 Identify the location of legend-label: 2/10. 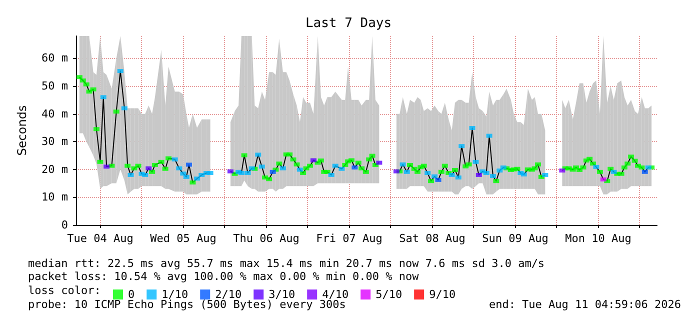
(228, 294).